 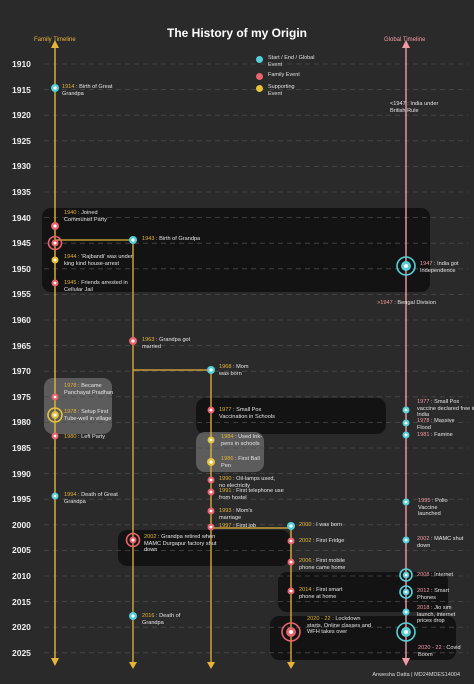 I want to click on event-year: 2012, so click(x=423, y=591).